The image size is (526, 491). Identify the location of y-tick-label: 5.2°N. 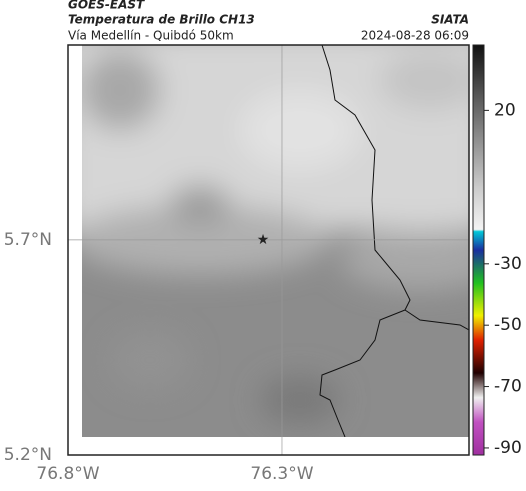
(28, 455).